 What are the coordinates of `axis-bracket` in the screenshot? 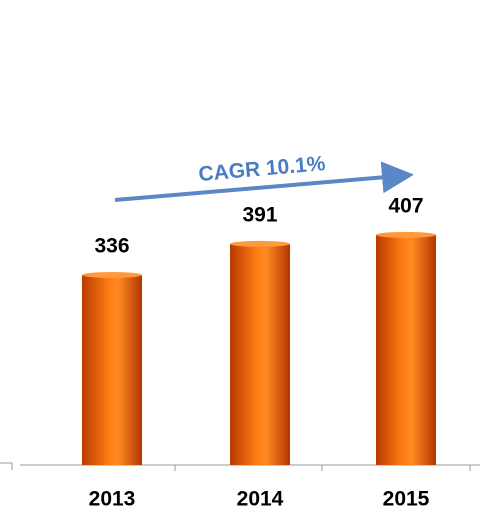 It's located at (6, 466).